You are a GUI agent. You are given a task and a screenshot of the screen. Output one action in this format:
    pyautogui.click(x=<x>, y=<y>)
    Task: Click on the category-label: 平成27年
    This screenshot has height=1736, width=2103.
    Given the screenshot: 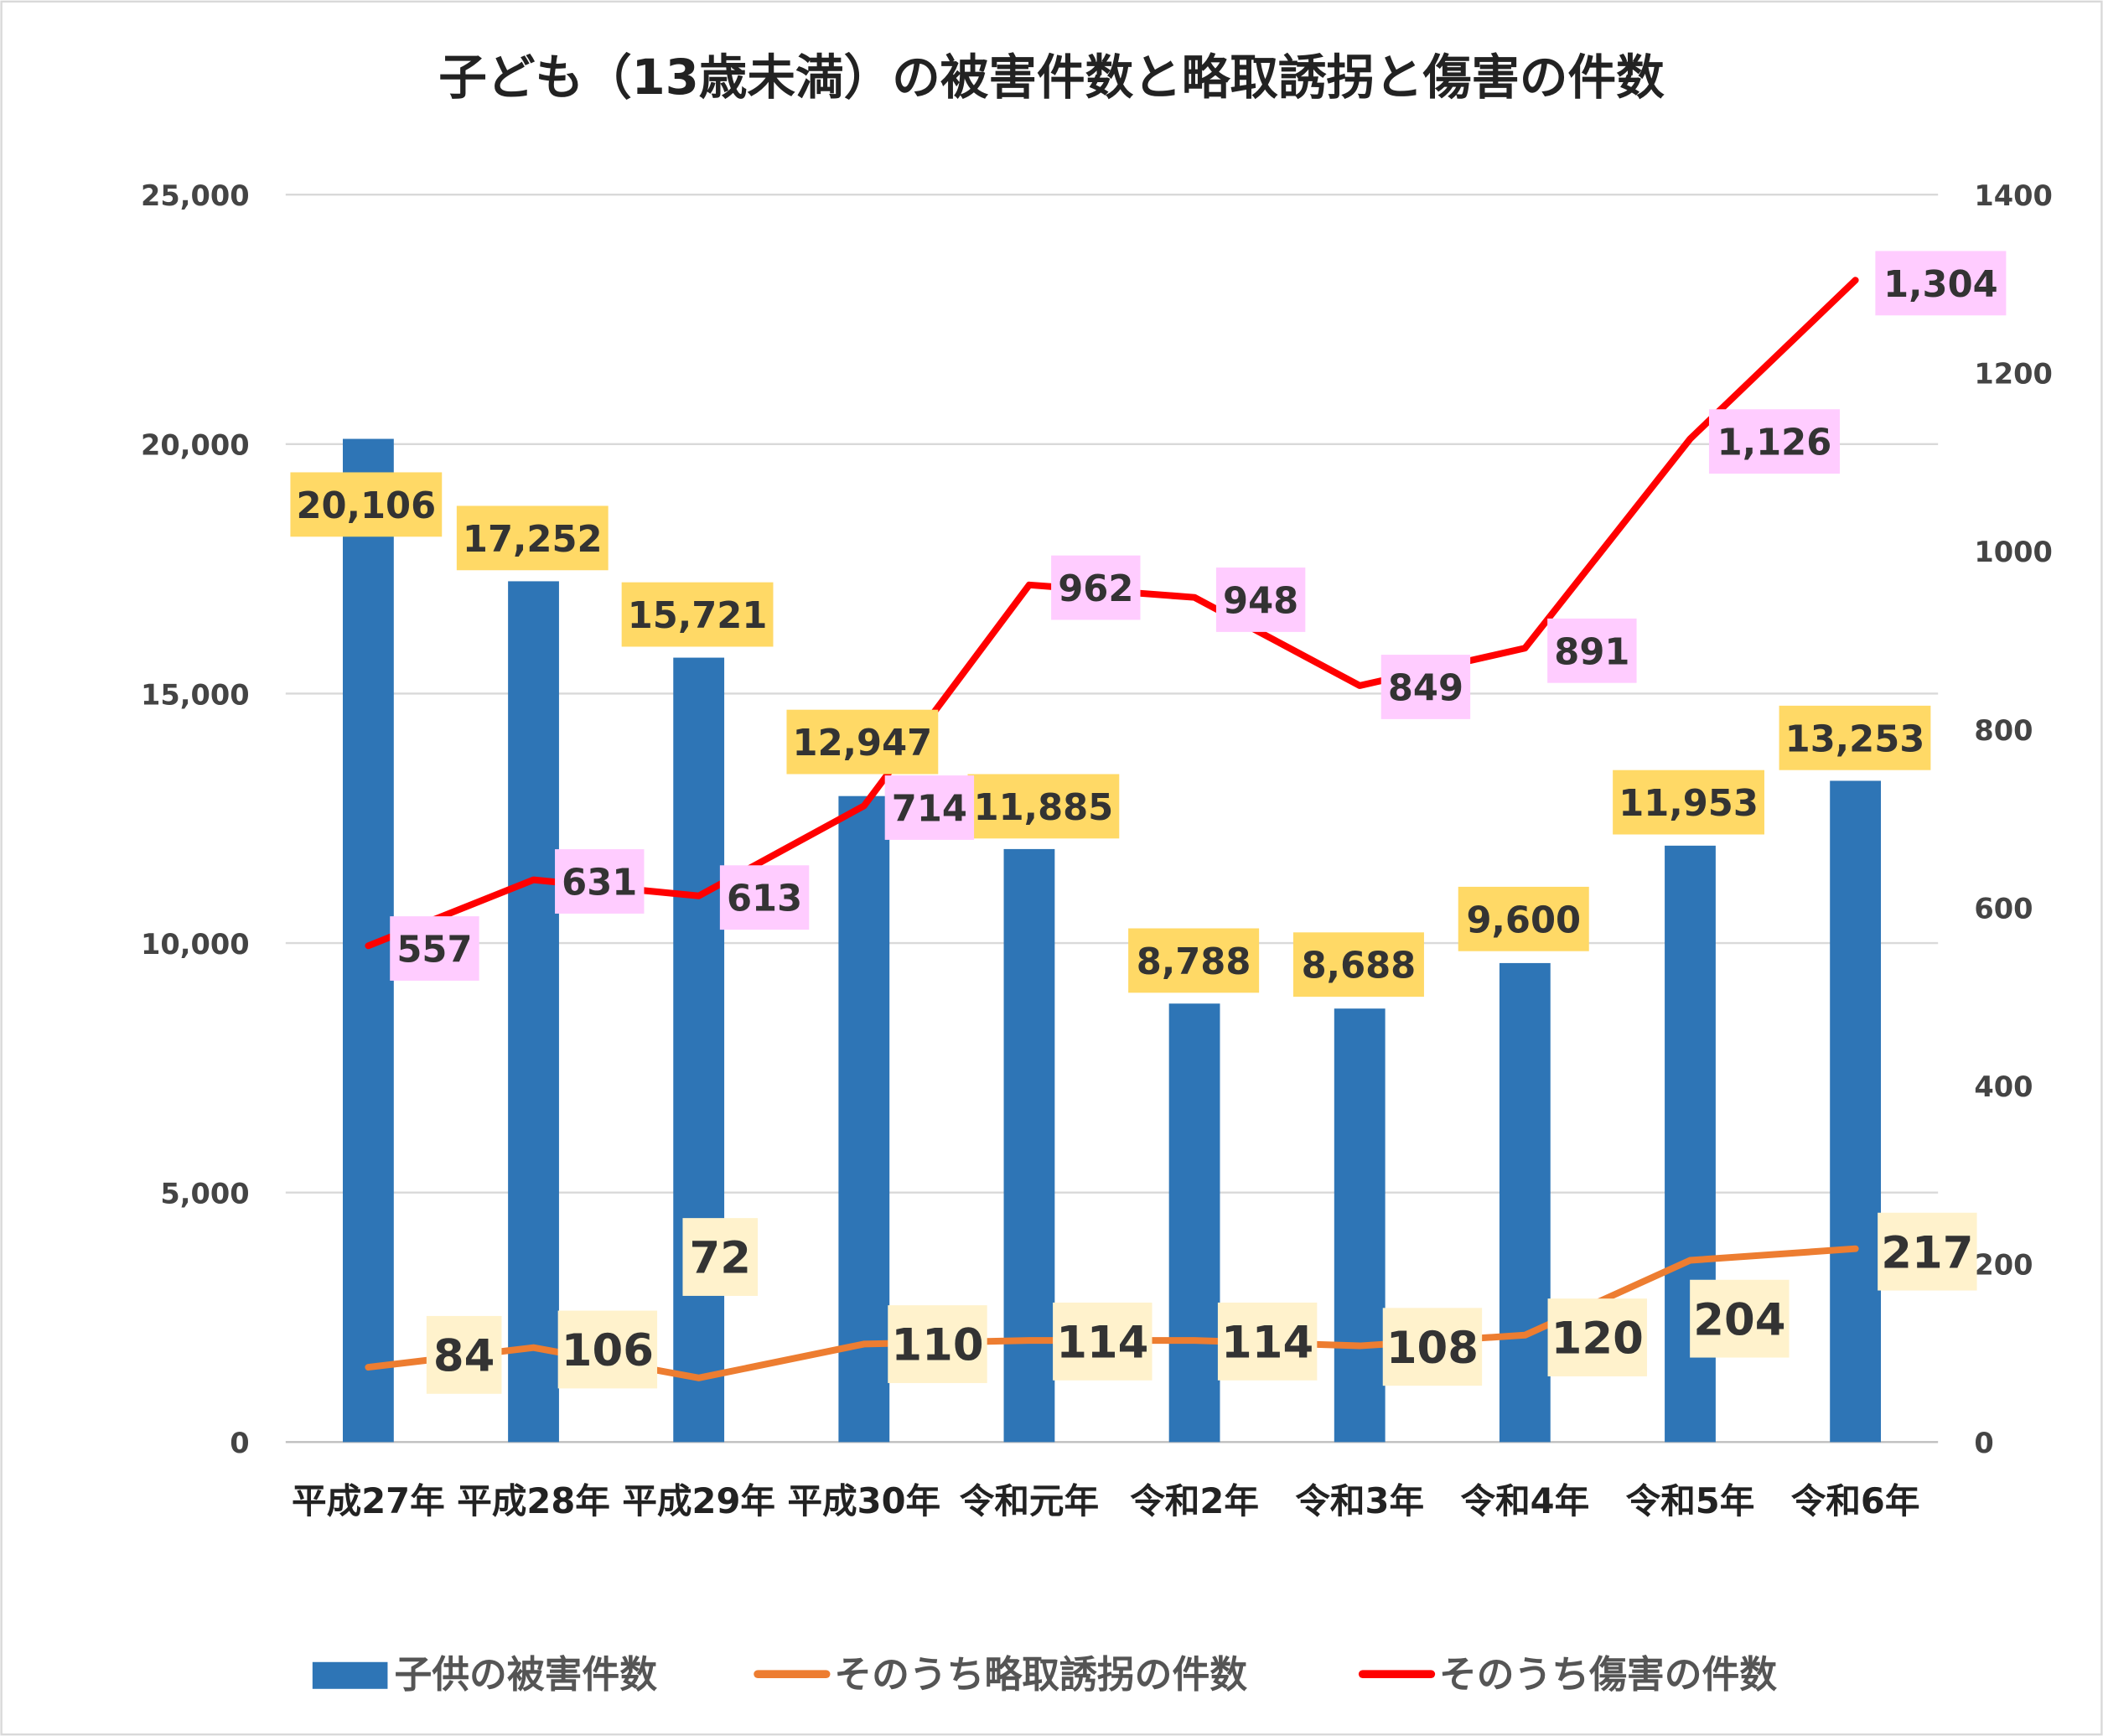 What is the action you would take?
    pyautogui.click(x=369, y=1500)
    